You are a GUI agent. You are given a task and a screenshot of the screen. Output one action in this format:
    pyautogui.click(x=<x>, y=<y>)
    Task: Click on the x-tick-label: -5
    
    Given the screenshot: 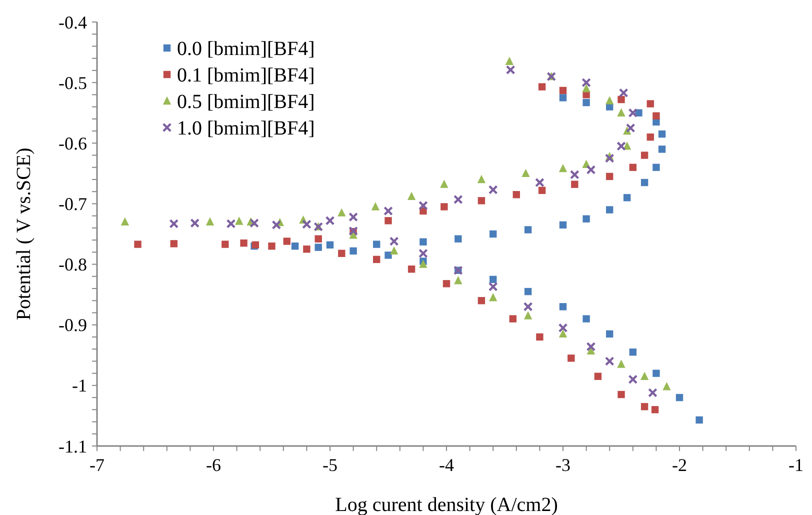 What is the action you would take?
    pyautogui.click(x=330, y=465)
    